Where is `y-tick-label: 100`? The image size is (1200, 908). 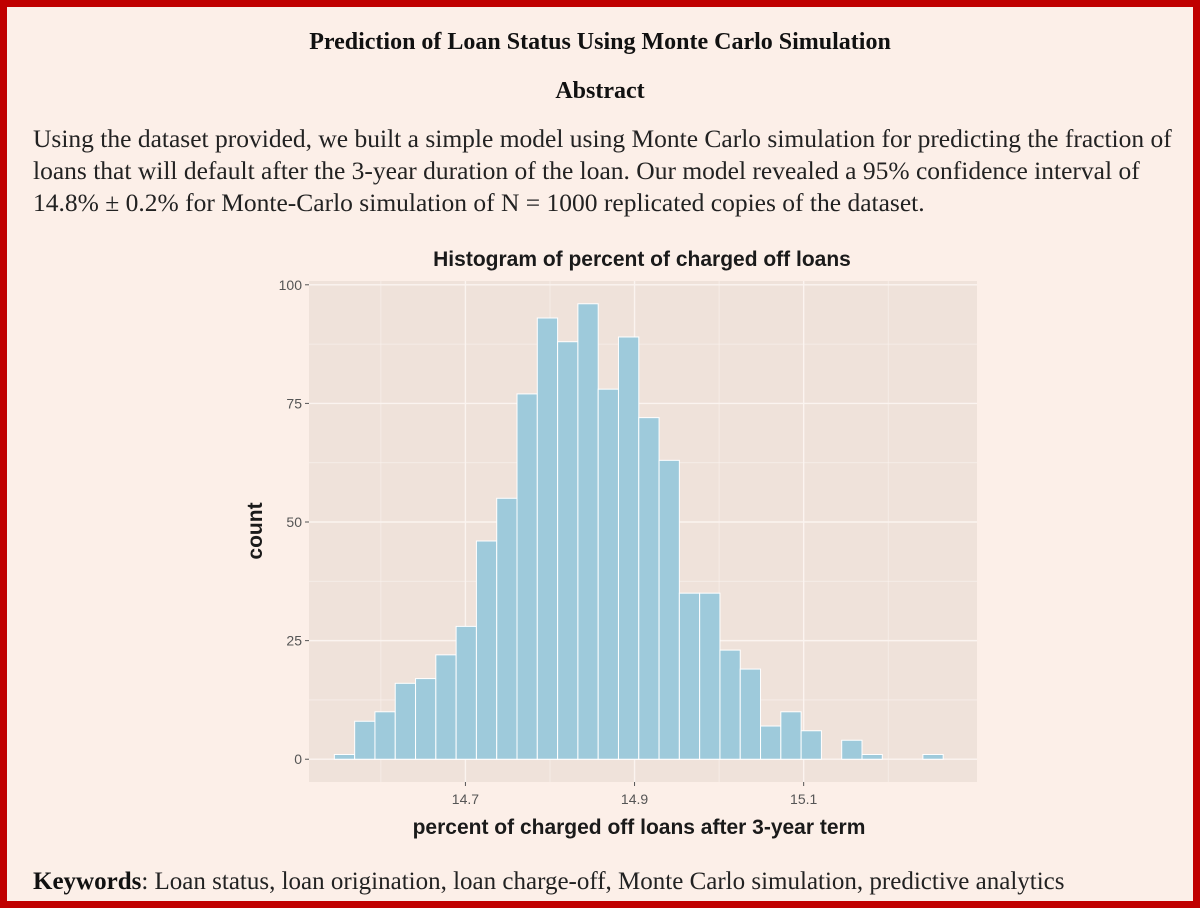 y-tick-label: 100 is located at coordinates (291, 285).